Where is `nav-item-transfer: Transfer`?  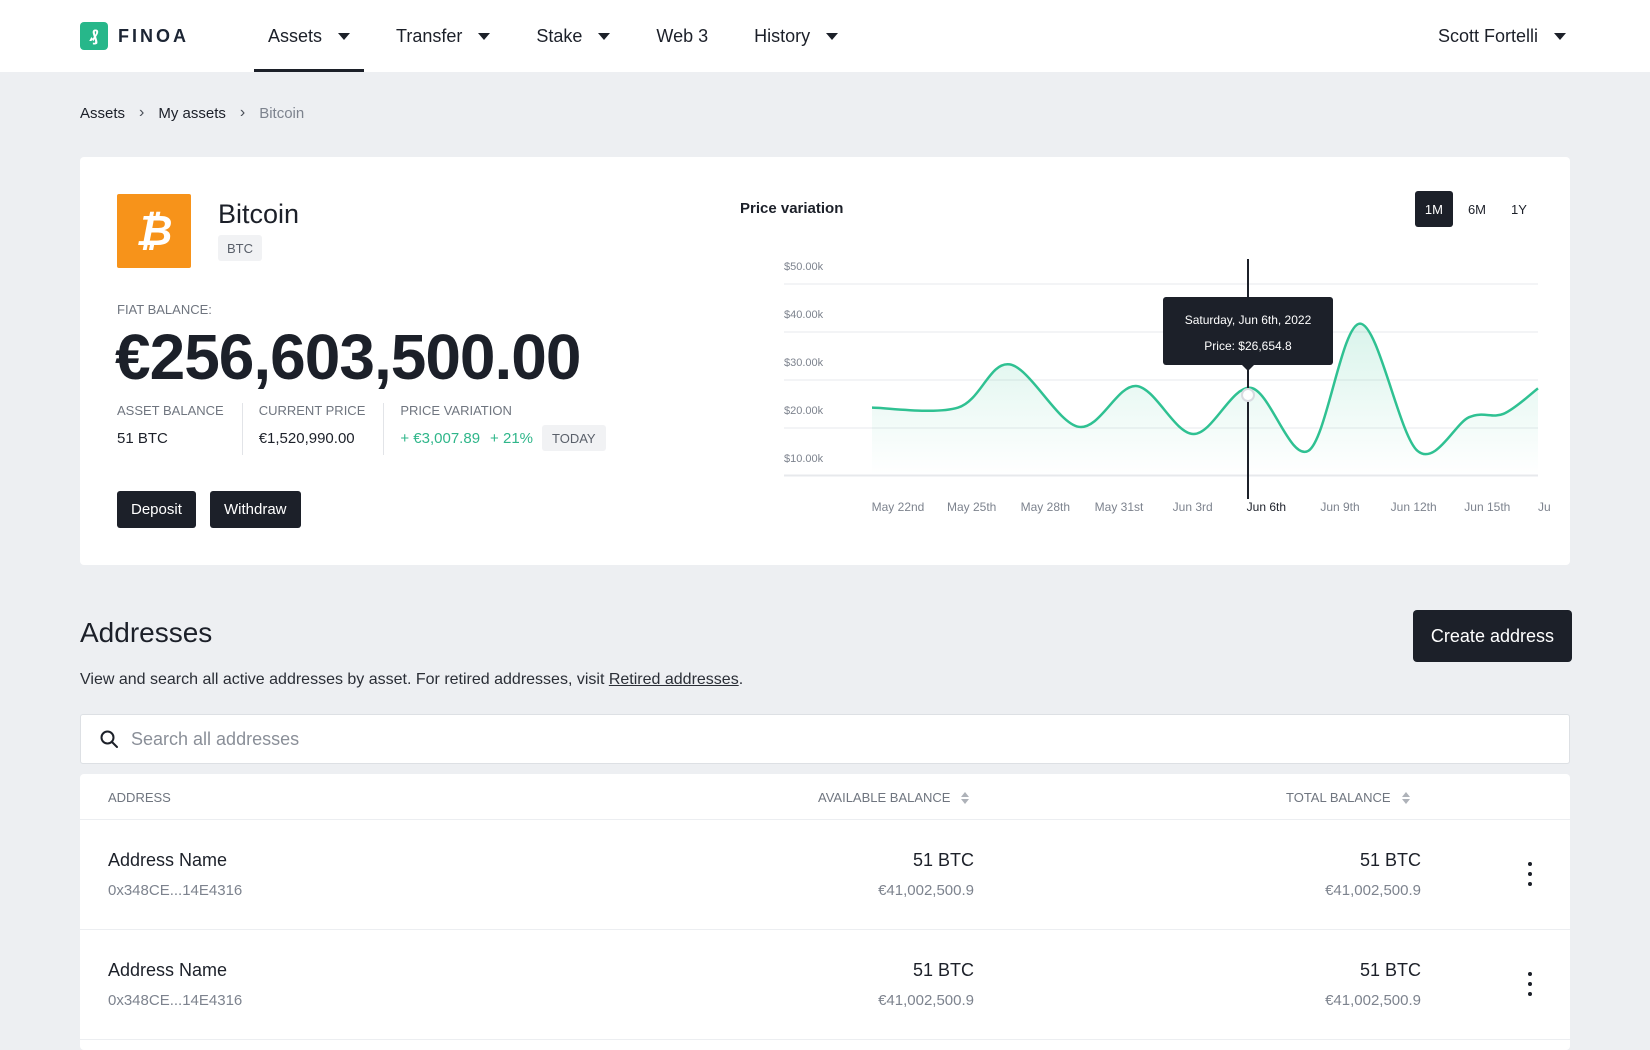 nav-item-transfer: Transfer is located at coordinates (443, 36).